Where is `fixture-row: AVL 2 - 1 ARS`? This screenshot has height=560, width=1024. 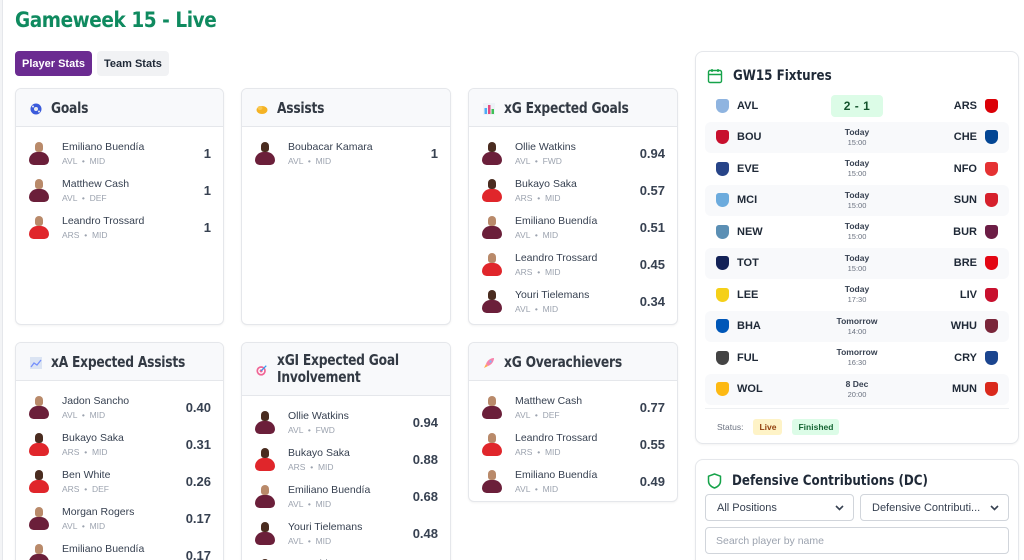 fixture-row: AVL 2 - 1 ARS is located at coordinates (857, 106).